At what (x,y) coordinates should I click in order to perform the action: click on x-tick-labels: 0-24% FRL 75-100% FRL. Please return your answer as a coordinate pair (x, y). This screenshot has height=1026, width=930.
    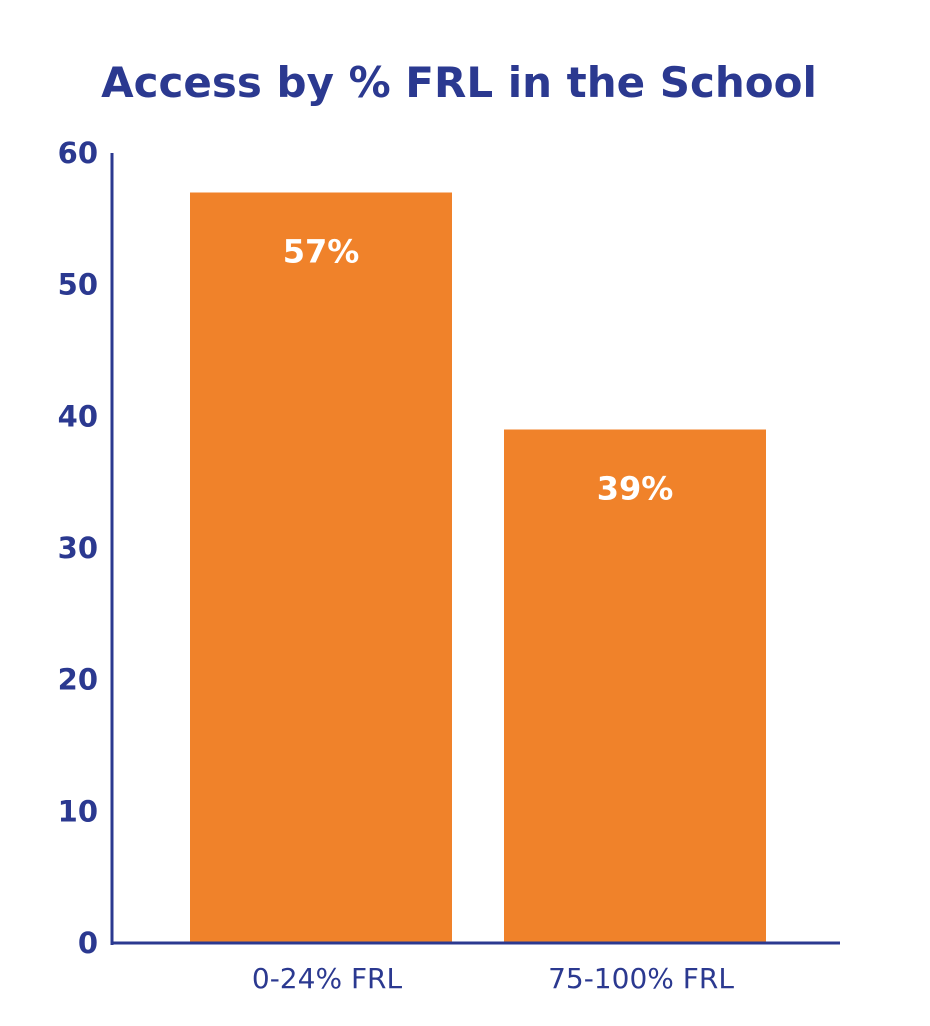
    Looking at the image, I should click on (493, 978).